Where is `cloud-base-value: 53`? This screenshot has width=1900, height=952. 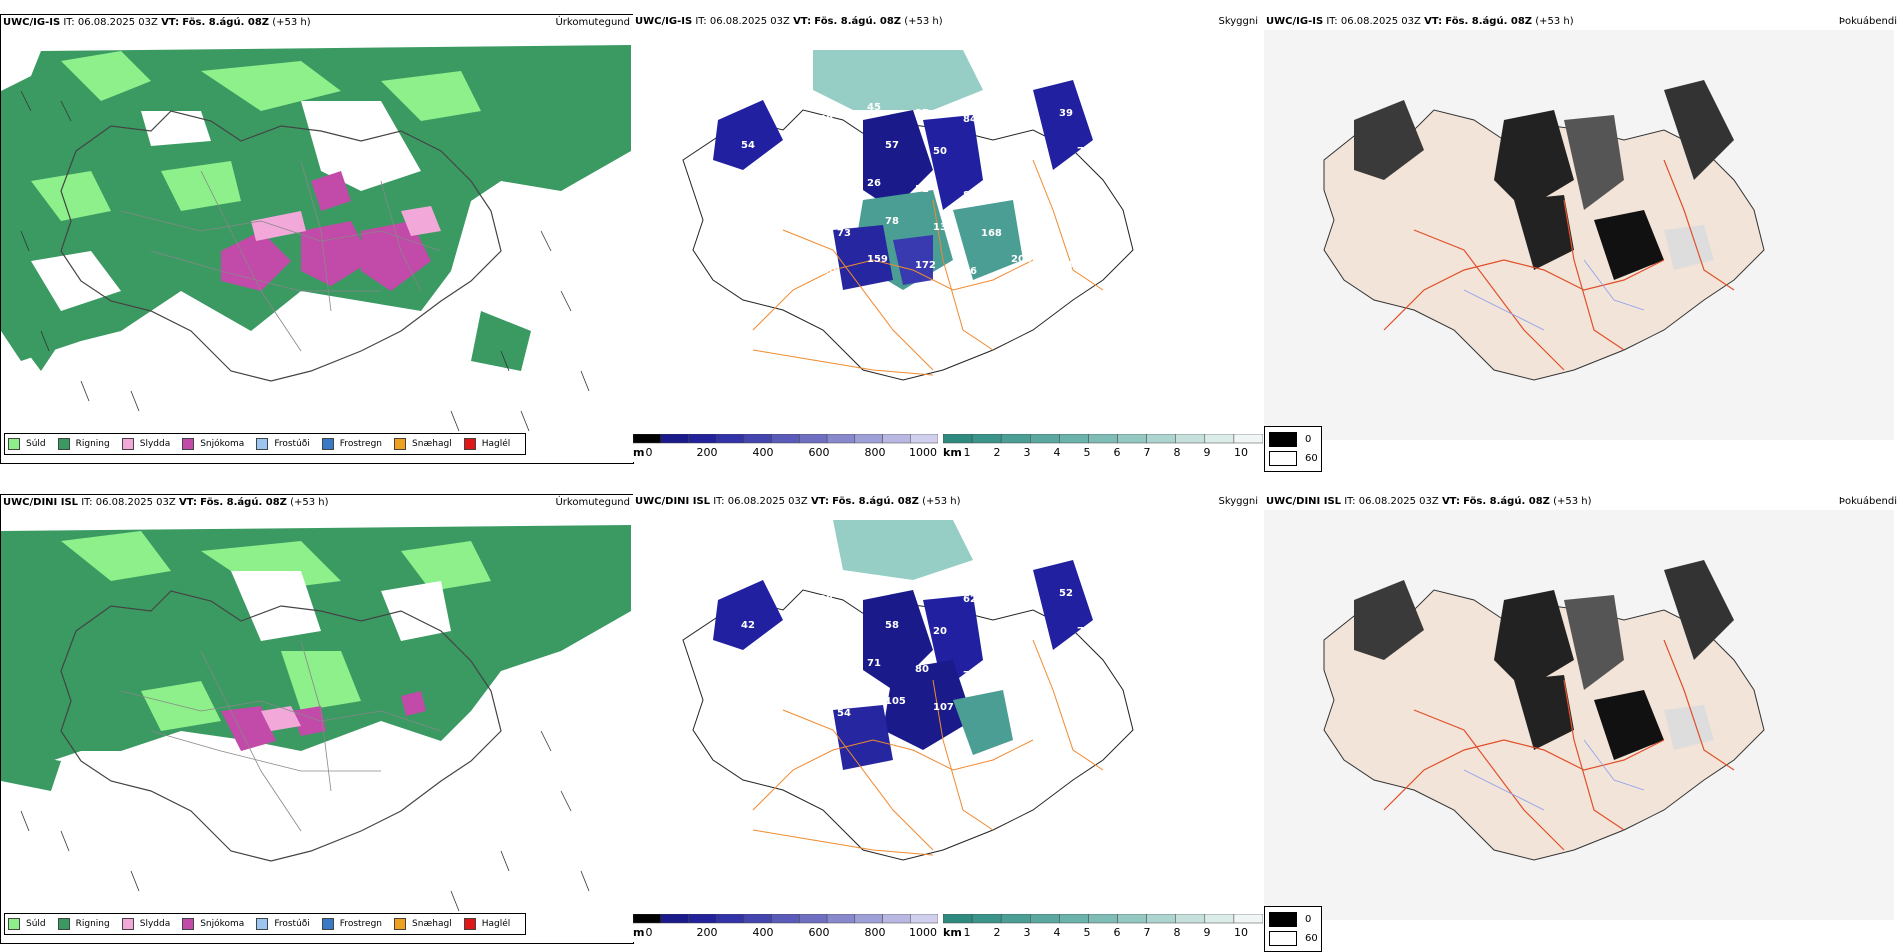
cloud-base-value: 53 is located at coordinates (844, 157).